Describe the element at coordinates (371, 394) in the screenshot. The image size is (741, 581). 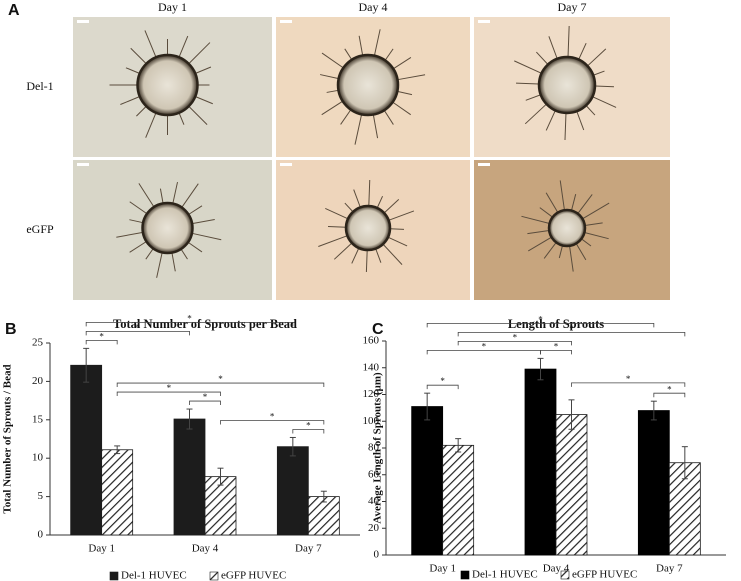
I see `y-tick-label: 120` at that location.